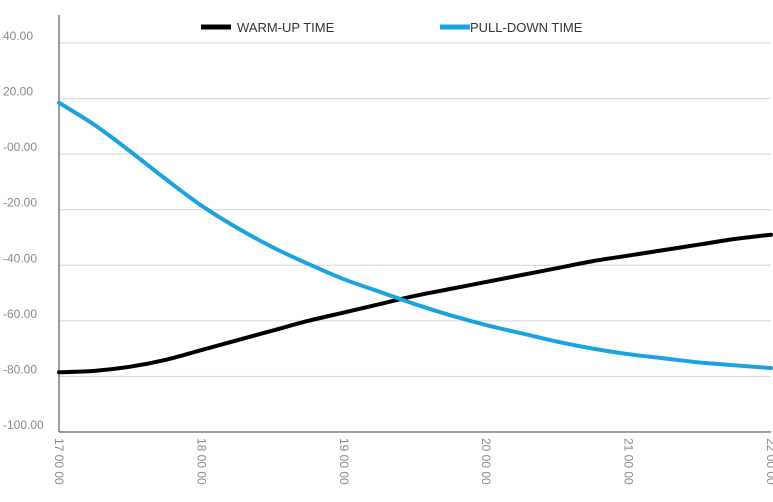  I want to click on y-tick-label: -80.00, so click(20, 369).